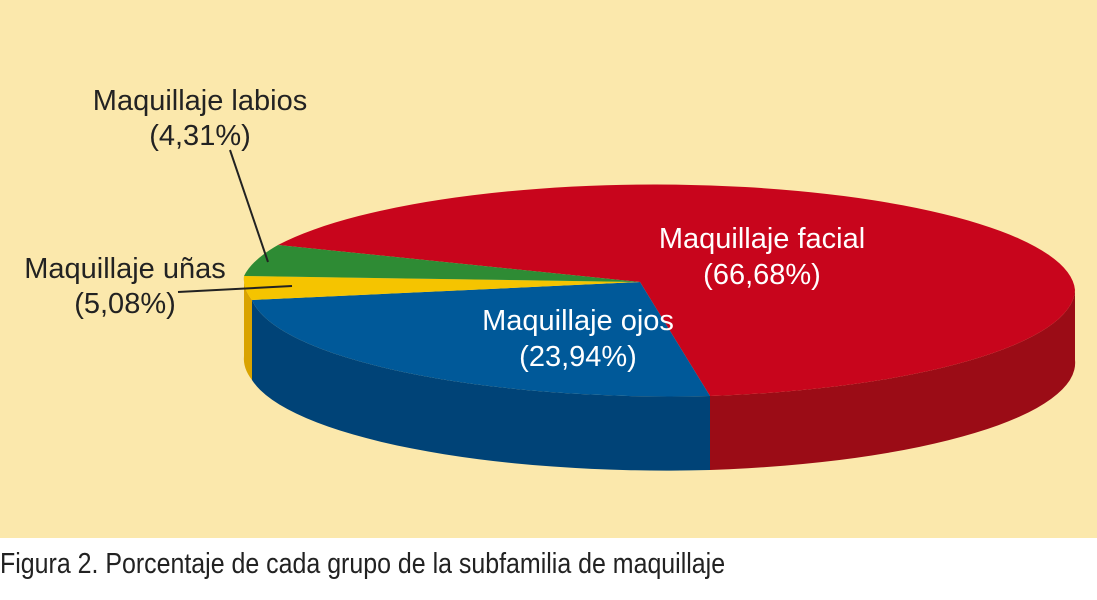 Image resolution: width=1097 pixels, height=600 pixels. I want to click on slice-side-facial, so click(893, 380).